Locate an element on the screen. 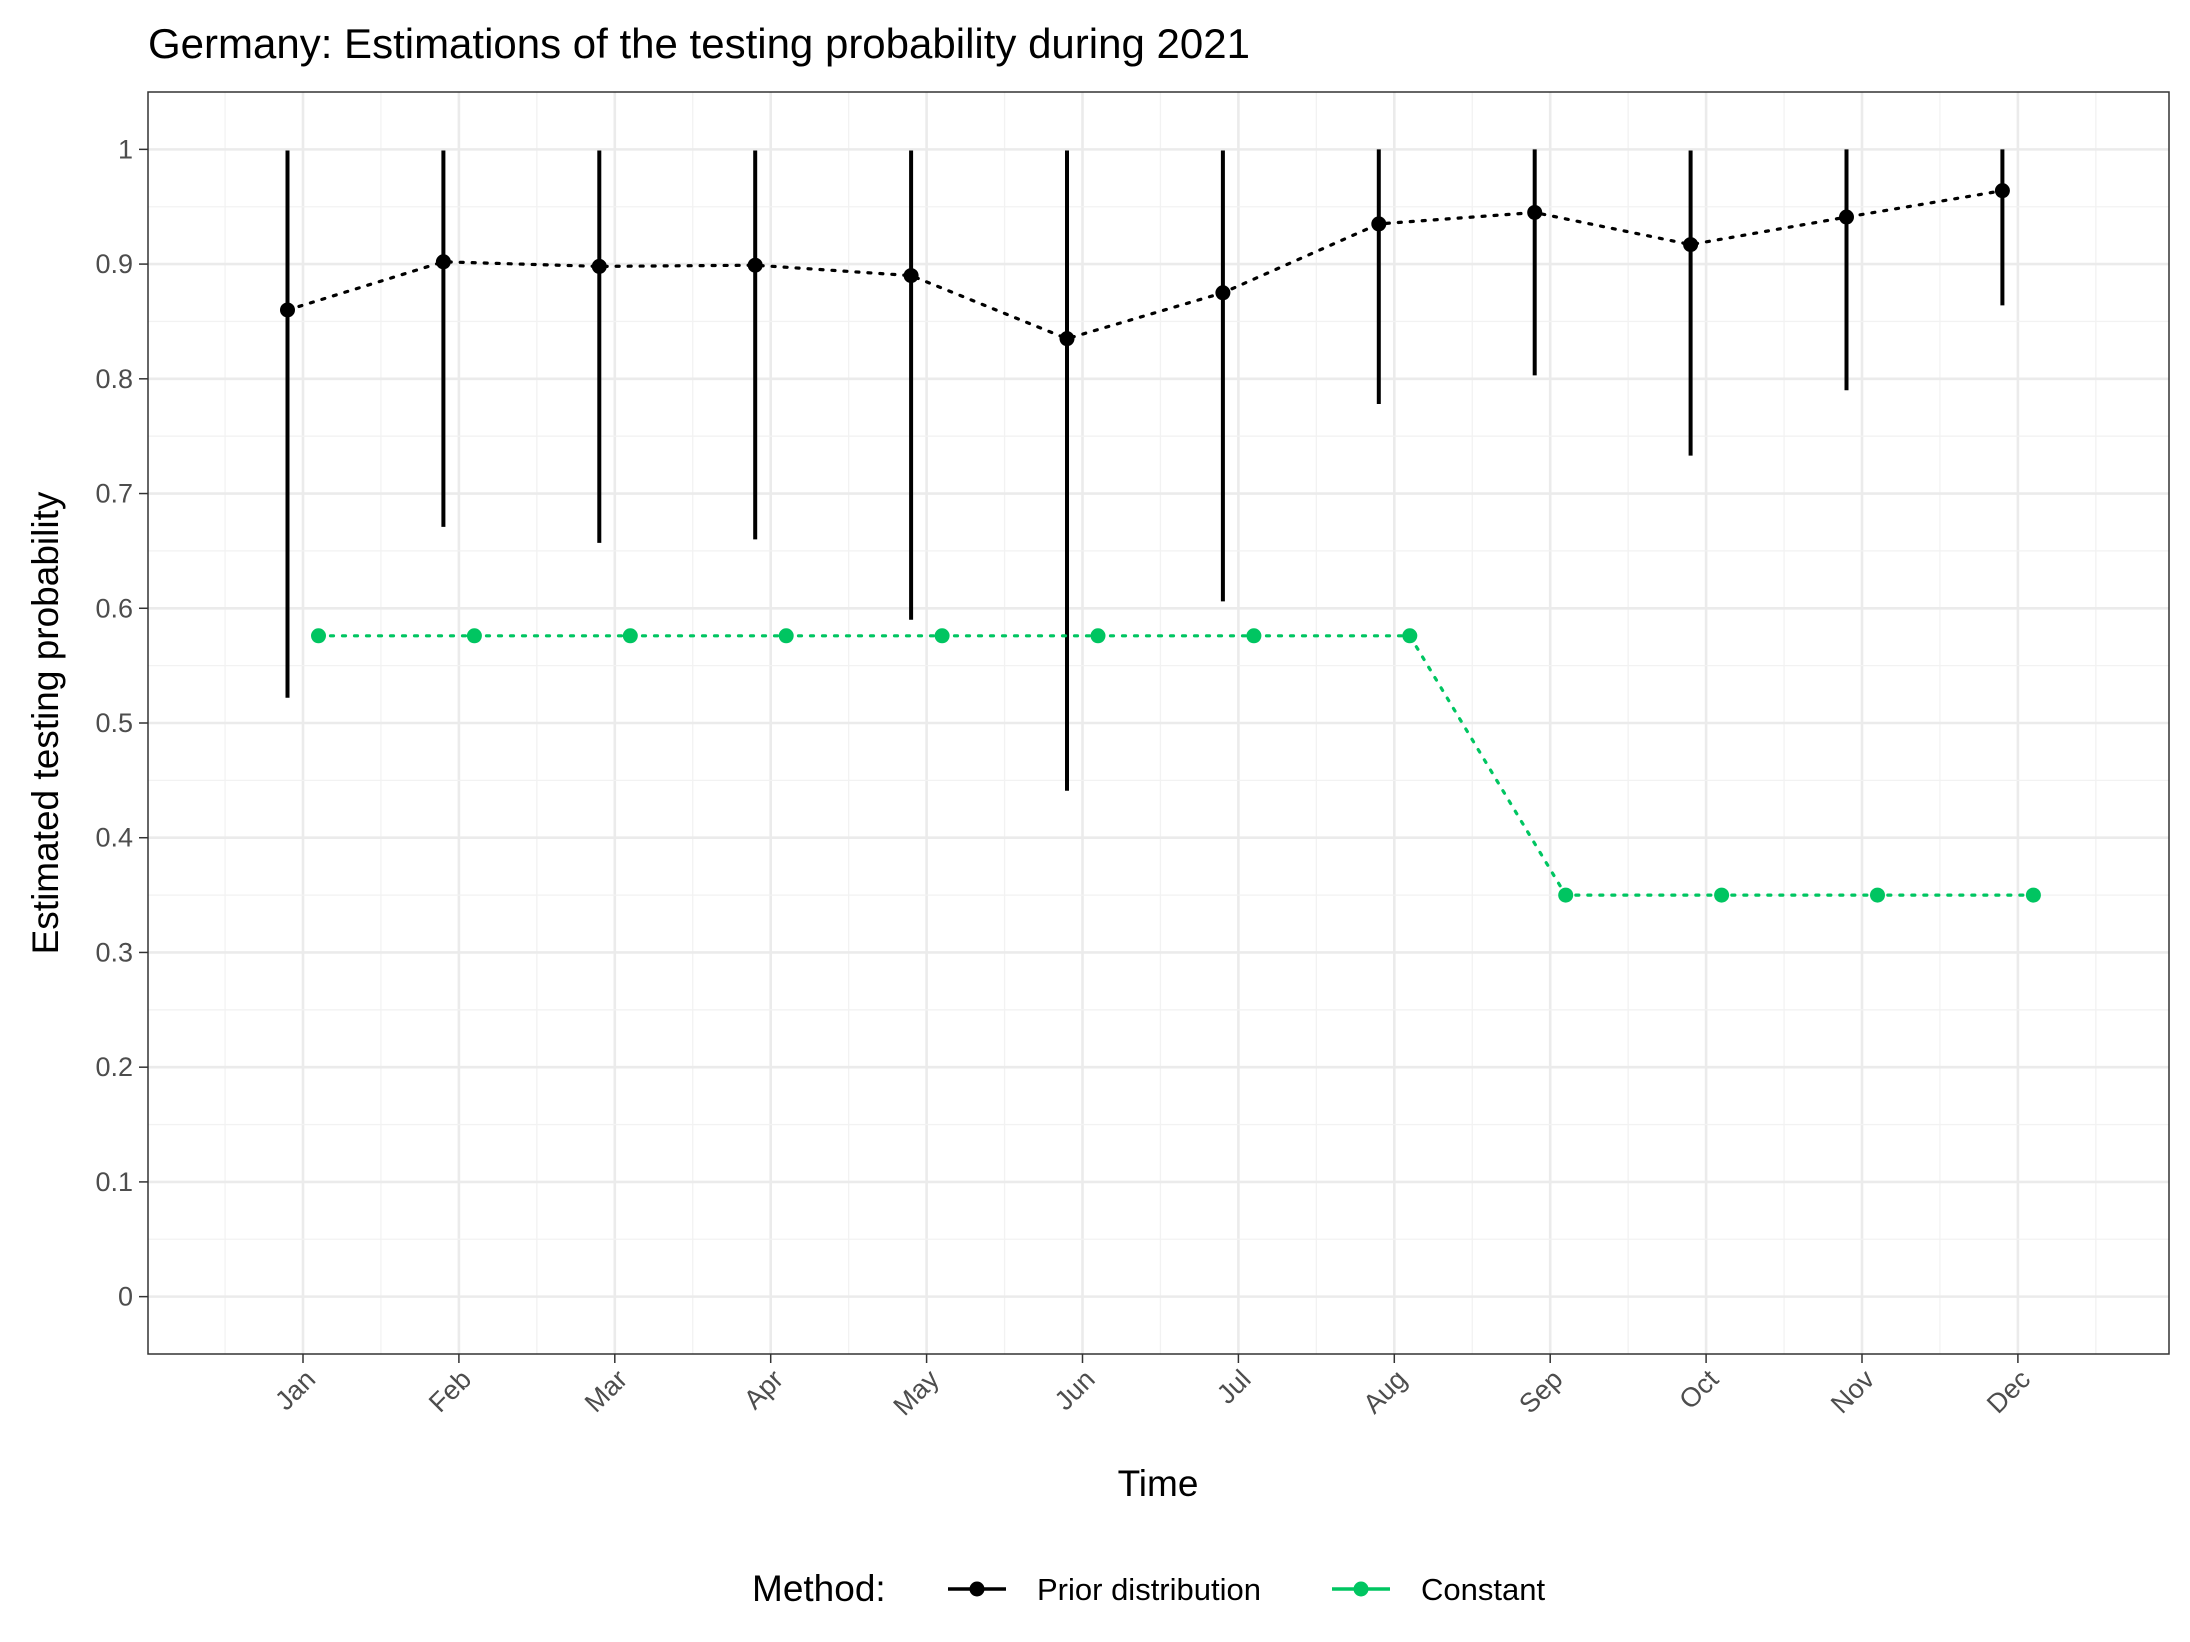 This screenshot has height=1642, width=2190. x-tick-label: Jun is located at coordinates (1075, 1390).